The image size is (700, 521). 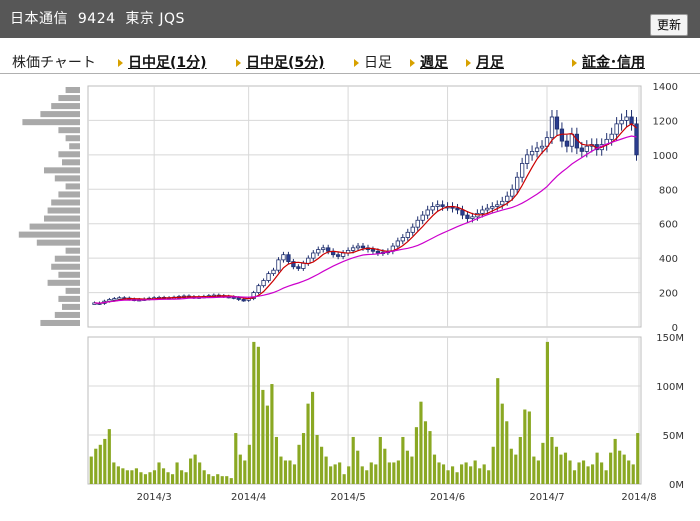 What do you see at coordinates (429, 62) in the screenshot?
I see `tab-weekly: 週足` at bounding box center [429, 62].